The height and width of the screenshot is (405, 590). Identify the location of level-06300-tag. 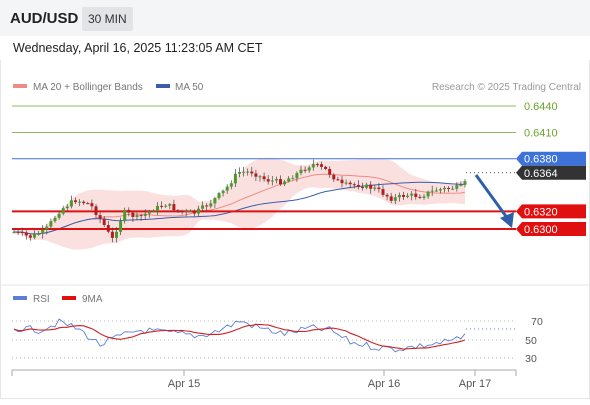
(551, 229).